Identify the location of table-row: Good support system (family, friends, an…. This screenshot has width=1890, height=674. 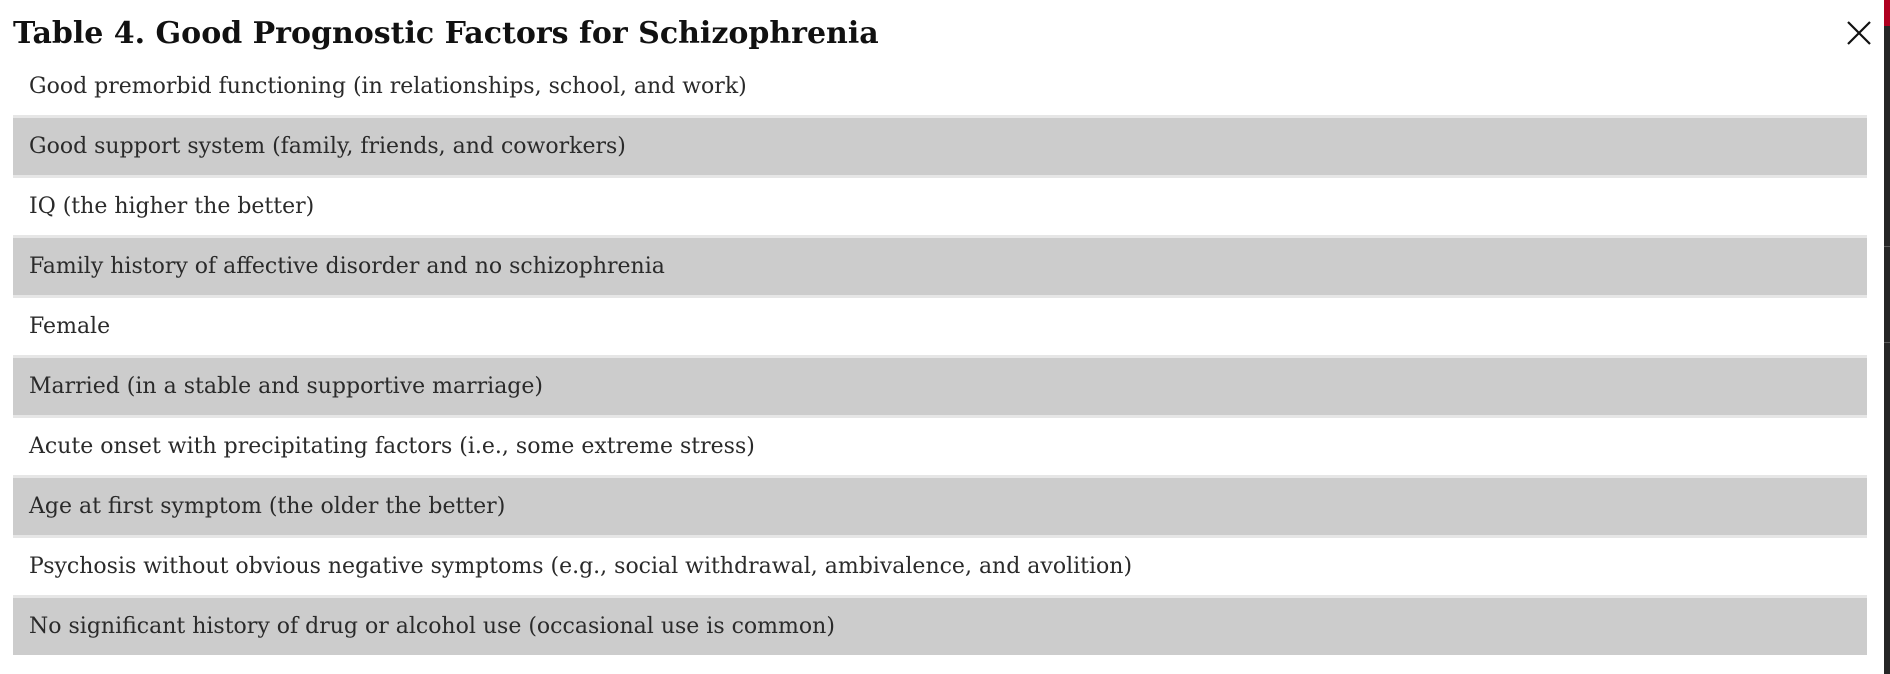
(940, 148).